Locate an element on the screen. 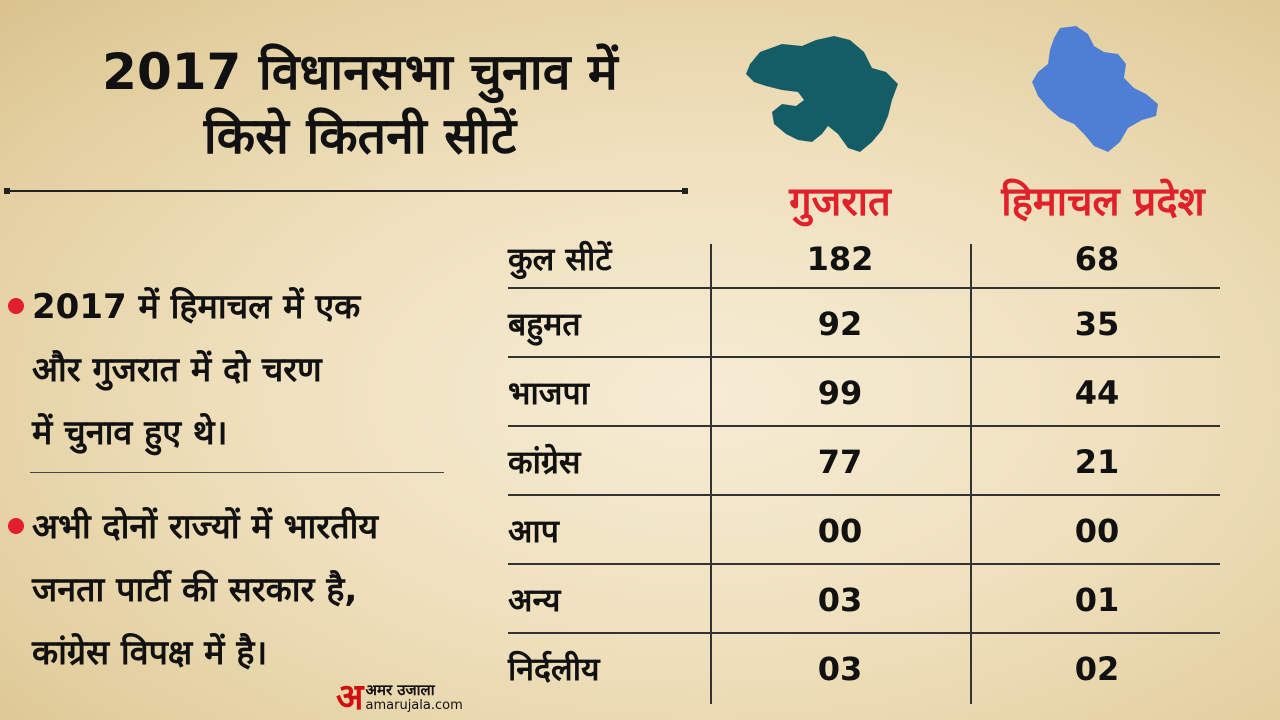 The width and height of the screenshot is (1280, 720). table-row: कुल सीटें 182 68 is located at coordinates (861, 258).